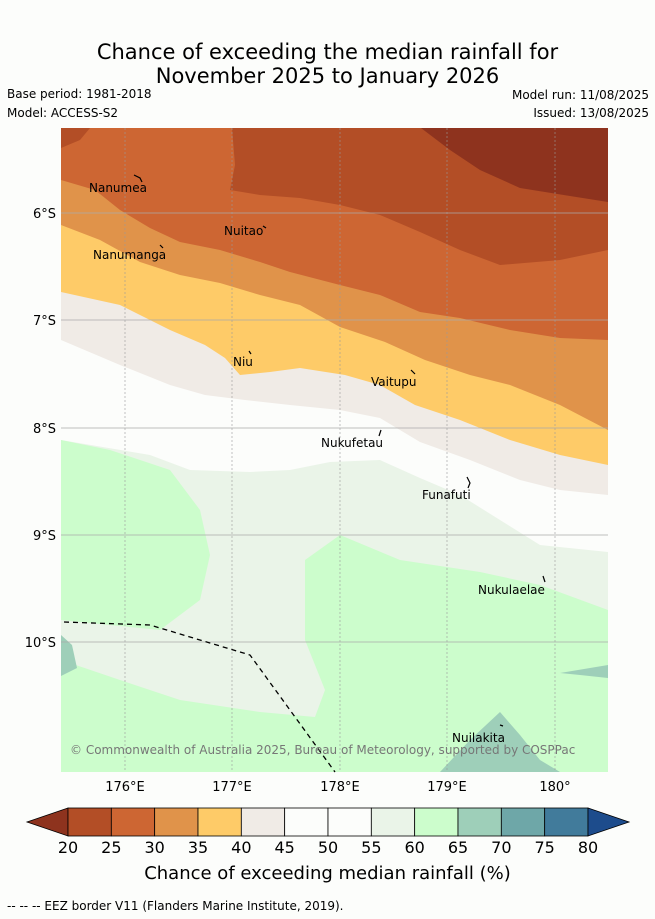 The width and height of the screenshot is (655, 919). What do you see at coordinates (609, 822) in the screenshot?
I see `colorbar-extend-high` at bounding box center [609, 822].